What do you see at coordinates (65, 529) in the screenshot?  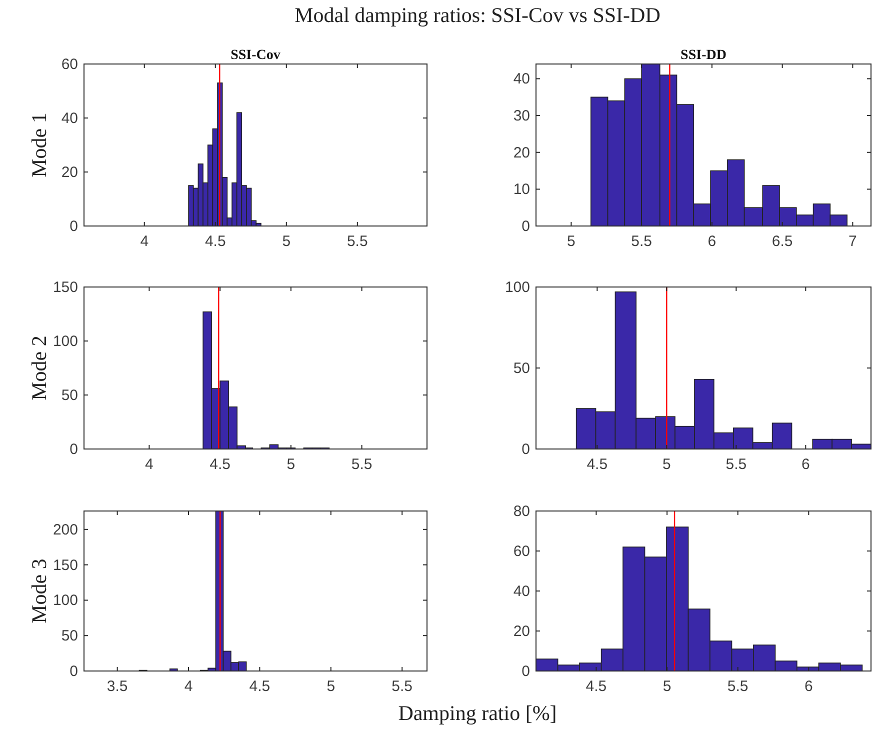 I see `y-tick-label: 200` at bounding box center [65, 529].